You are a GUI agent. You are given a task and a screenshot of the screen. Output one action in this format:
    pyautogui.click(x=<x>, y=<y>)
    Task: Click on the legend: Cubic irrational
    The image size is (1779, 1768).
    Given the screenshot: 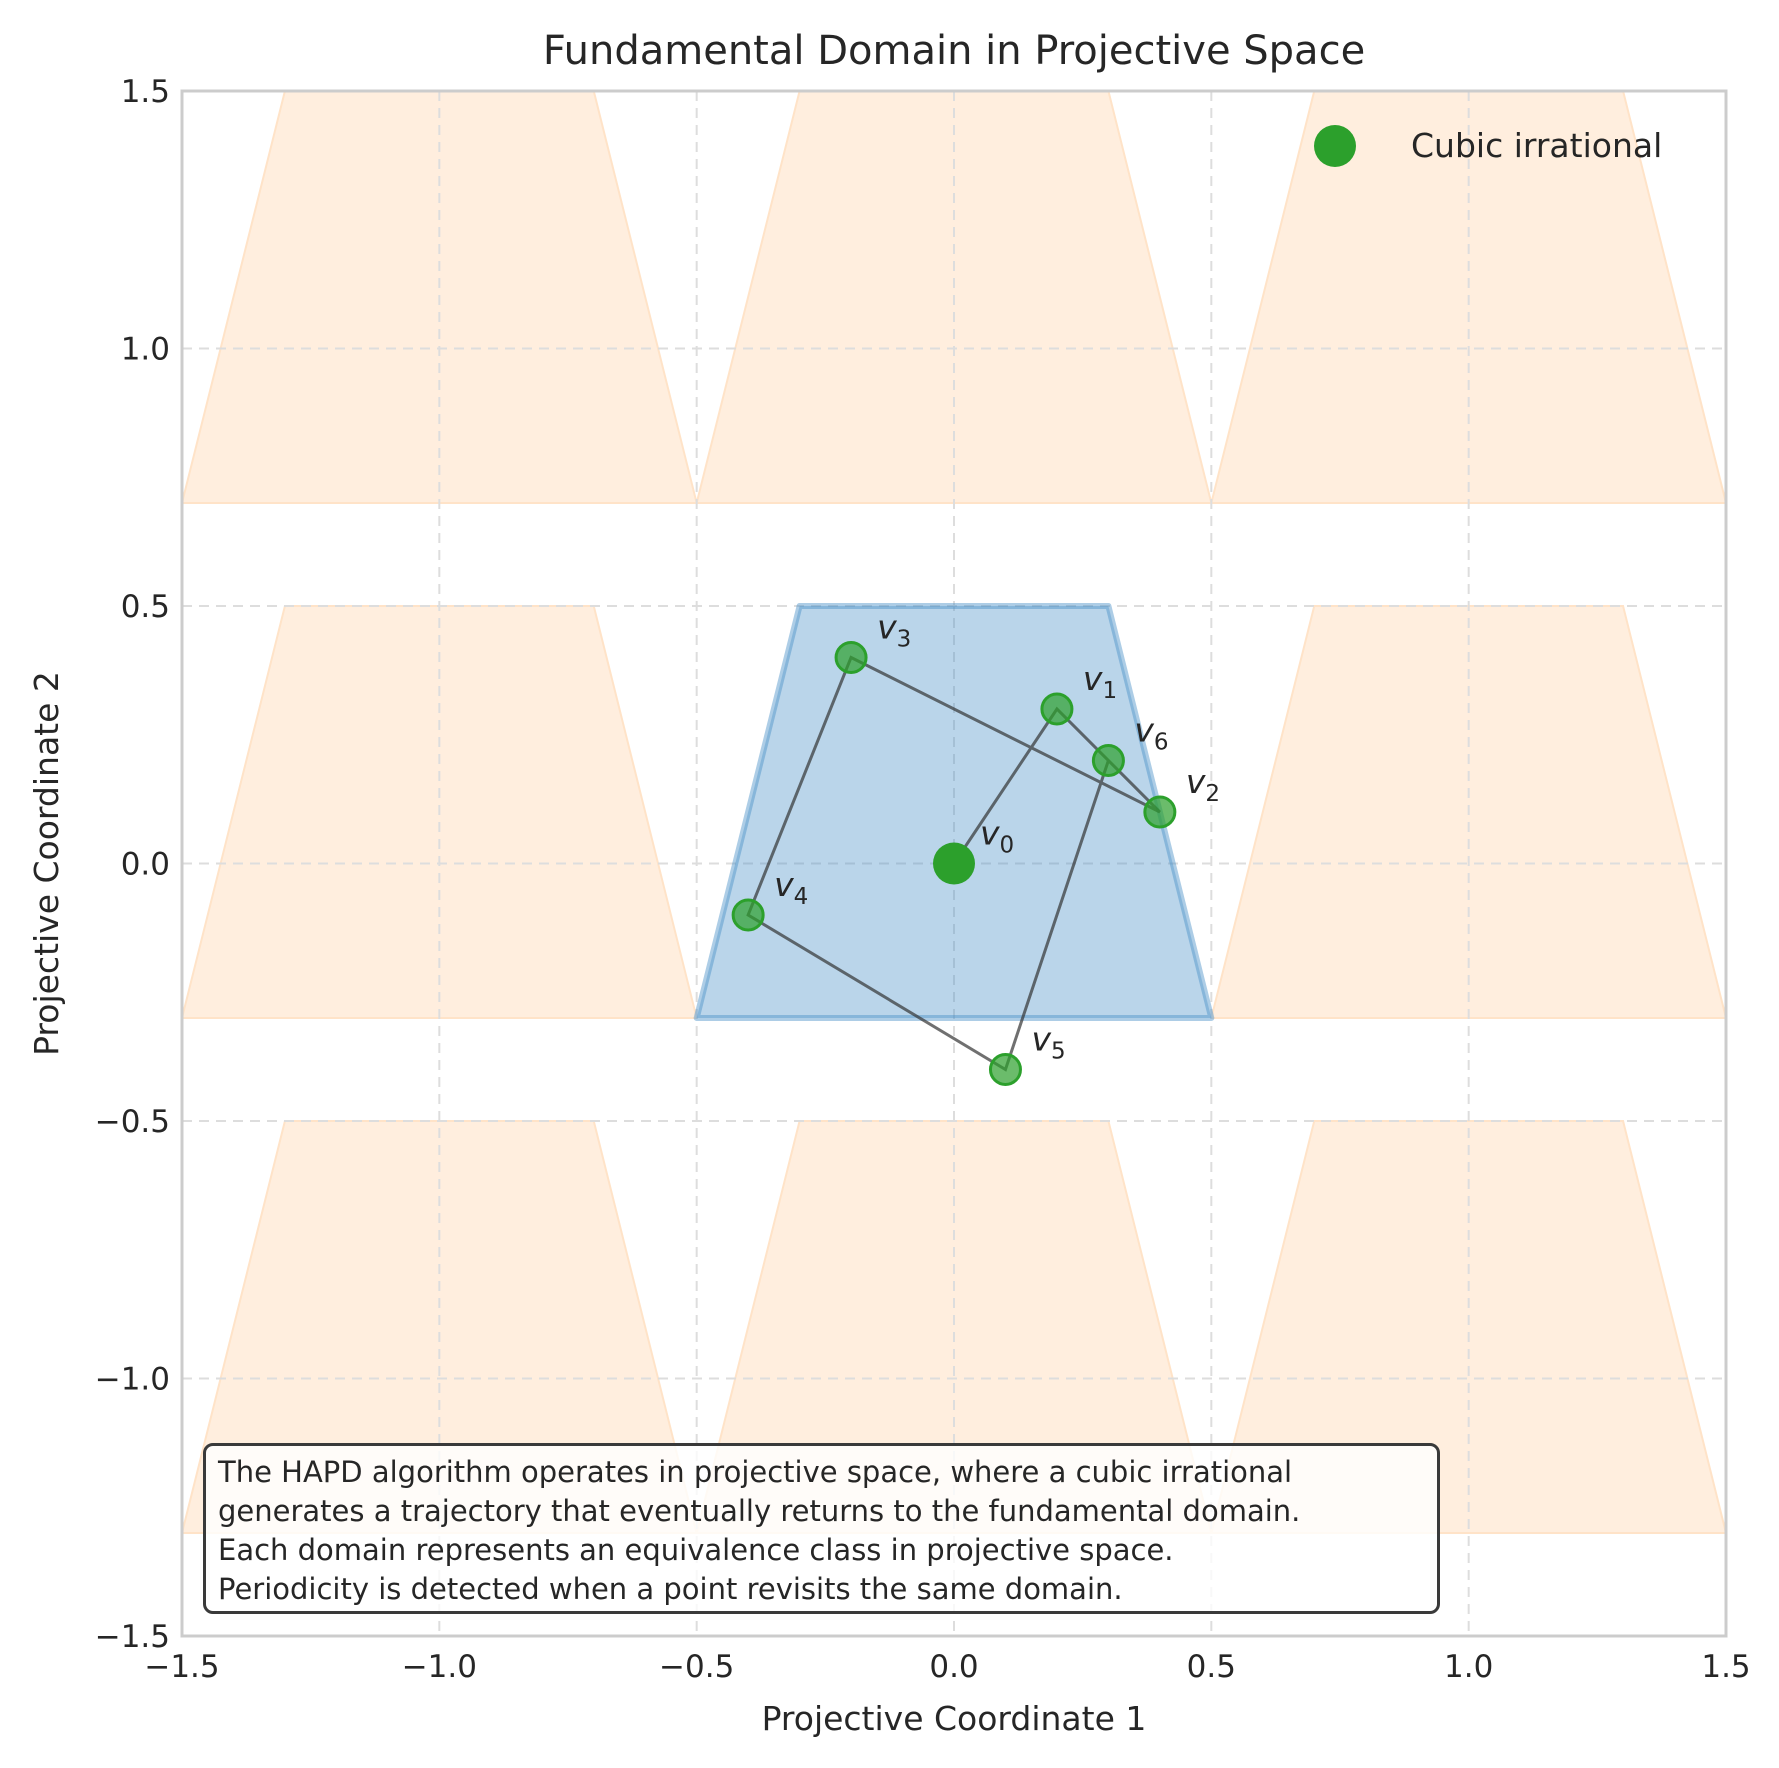 What is the action you would take?
    pyautogui.click(x=1488, y=146)
    